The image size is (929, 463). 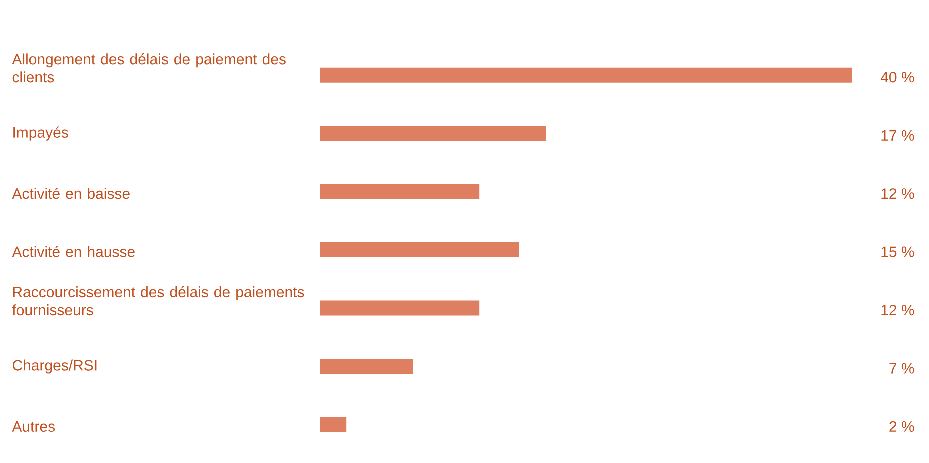 What do you see at coordinates (902, 426) in the screenshot?
I see `data-label: 2 %` at bounding box center [902, 426].